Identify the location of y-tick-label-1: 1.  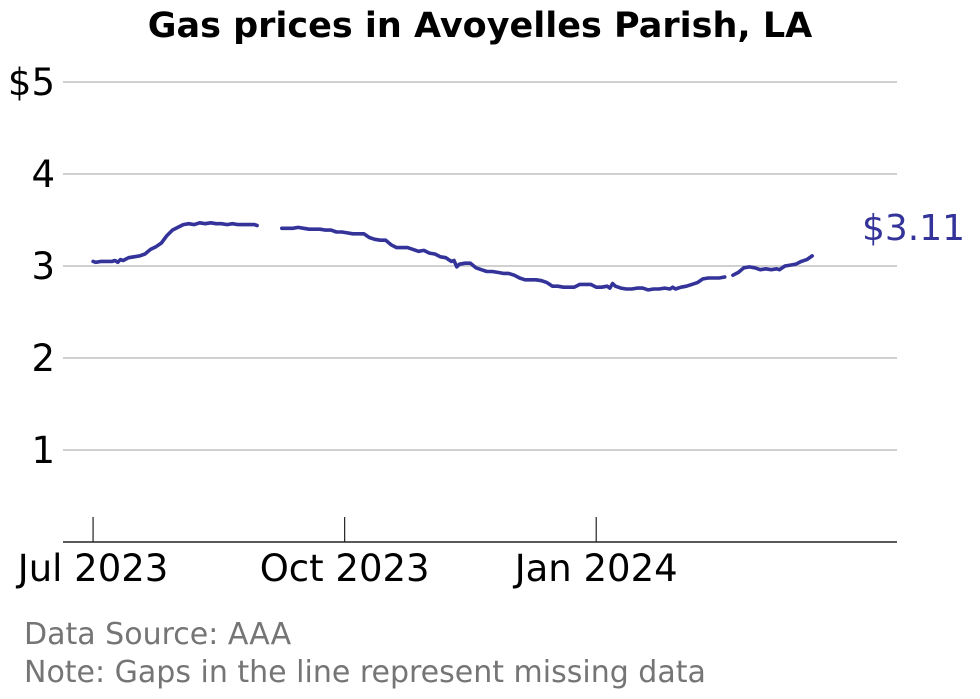
(43, 450).